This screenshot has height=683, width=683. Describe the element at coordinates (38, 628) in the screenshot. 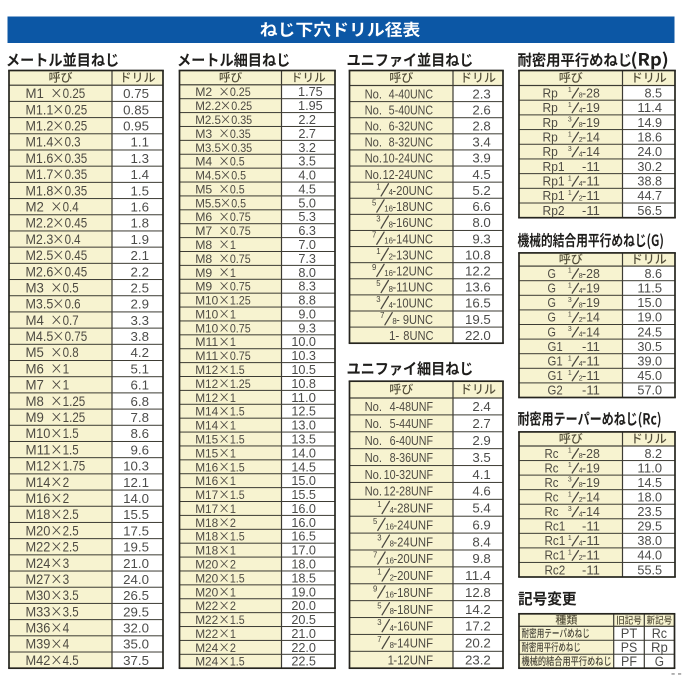

I see `svg-text: M36` at that location.